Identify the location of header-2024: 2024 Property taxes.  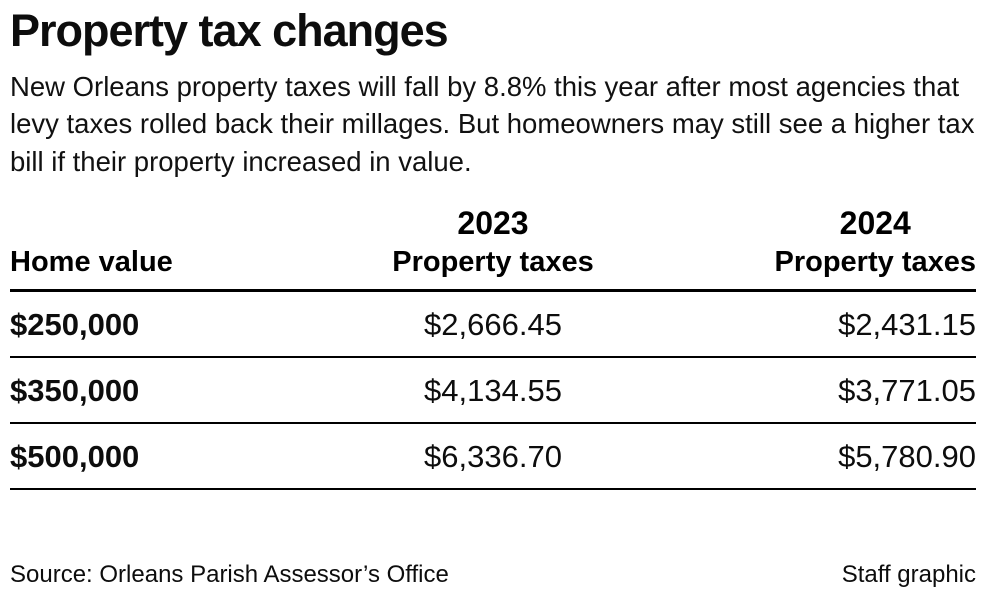
(831, 248).